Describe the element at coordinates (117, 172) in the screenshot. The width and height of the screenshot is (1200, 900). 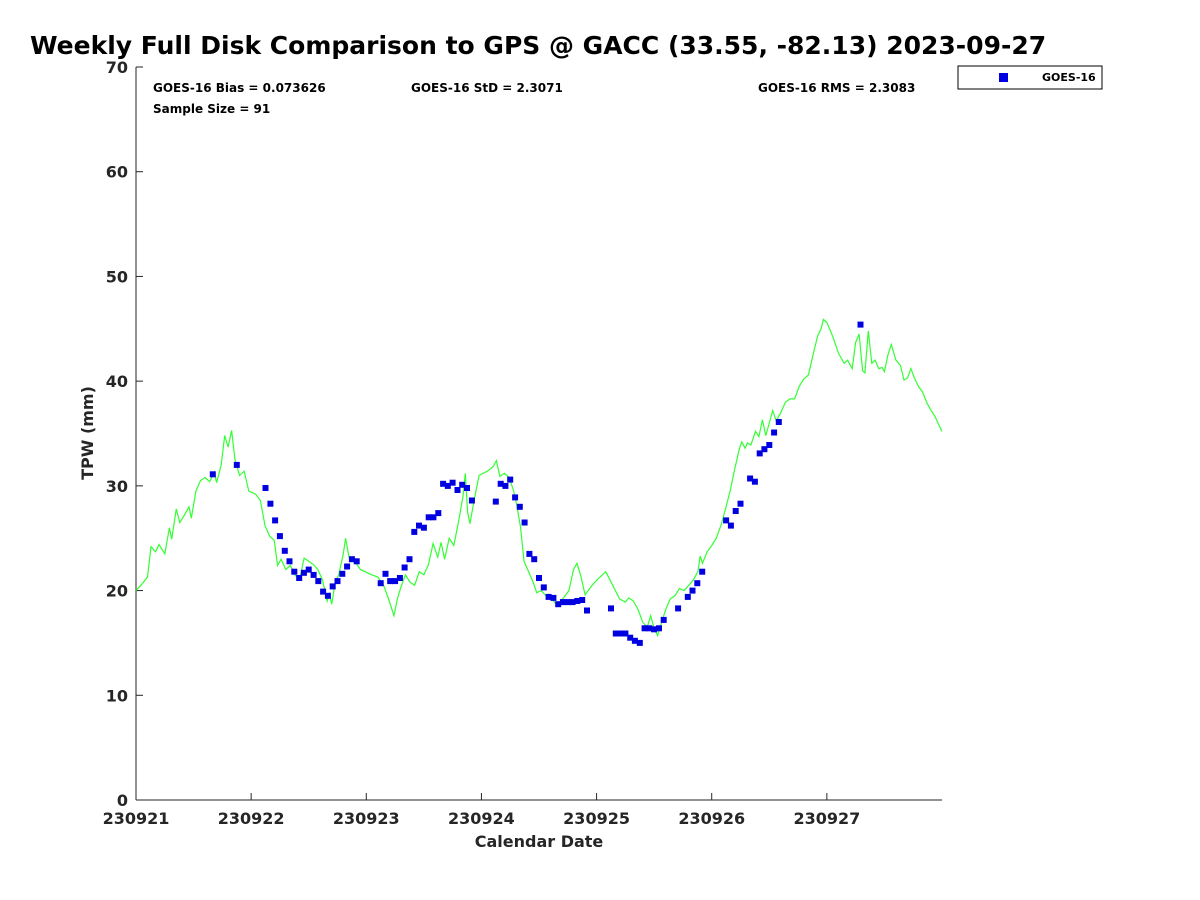
I see `y-tick-label: 60` at that location.